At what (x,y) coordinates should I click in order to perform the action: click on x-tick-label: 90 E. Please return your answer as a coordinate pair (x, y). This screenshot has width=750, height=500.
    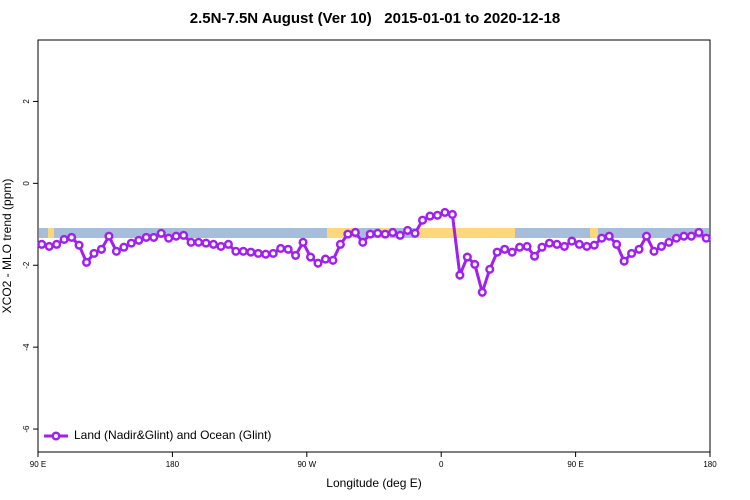
    Looking at the image, I should click on (575, 464).